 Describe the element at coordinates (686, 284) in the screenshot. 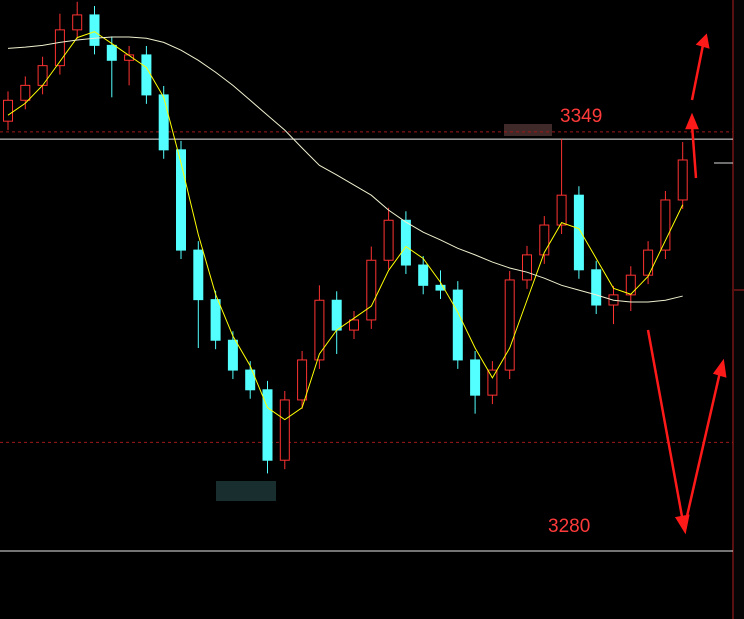

I see `arrows` at that location.